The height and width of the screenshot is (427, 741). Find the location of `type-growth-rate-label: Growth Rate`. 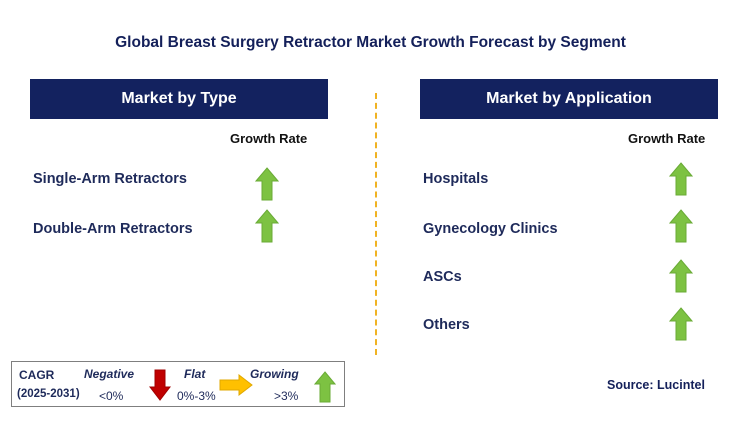

type-growth-rate-label: Growth Rate is located at coordinates (269, 138).